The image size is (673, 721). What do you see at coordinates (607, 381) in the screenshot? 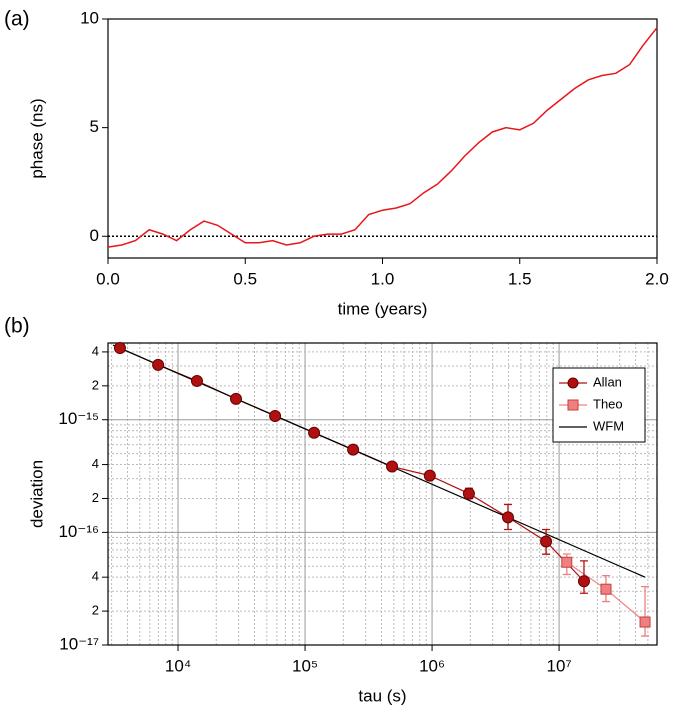
I see `legend-label: Allan` at bounding box center [607, 381].